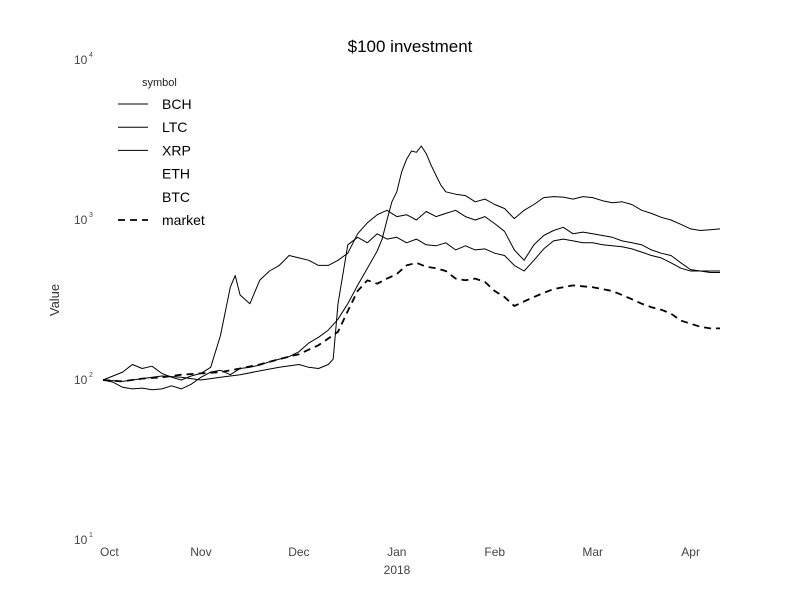 This screenshot has height=600, width=800. Describe the element at coordinates (176, 150) in the screenshot. I see `legend-item-label: XRP` at that location.